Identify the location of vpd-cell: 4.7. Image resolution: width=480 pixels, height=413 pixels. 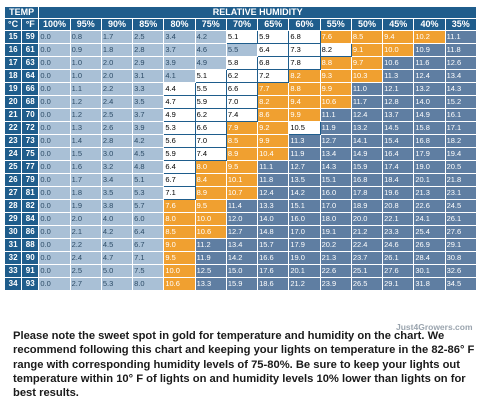
(117, 258).